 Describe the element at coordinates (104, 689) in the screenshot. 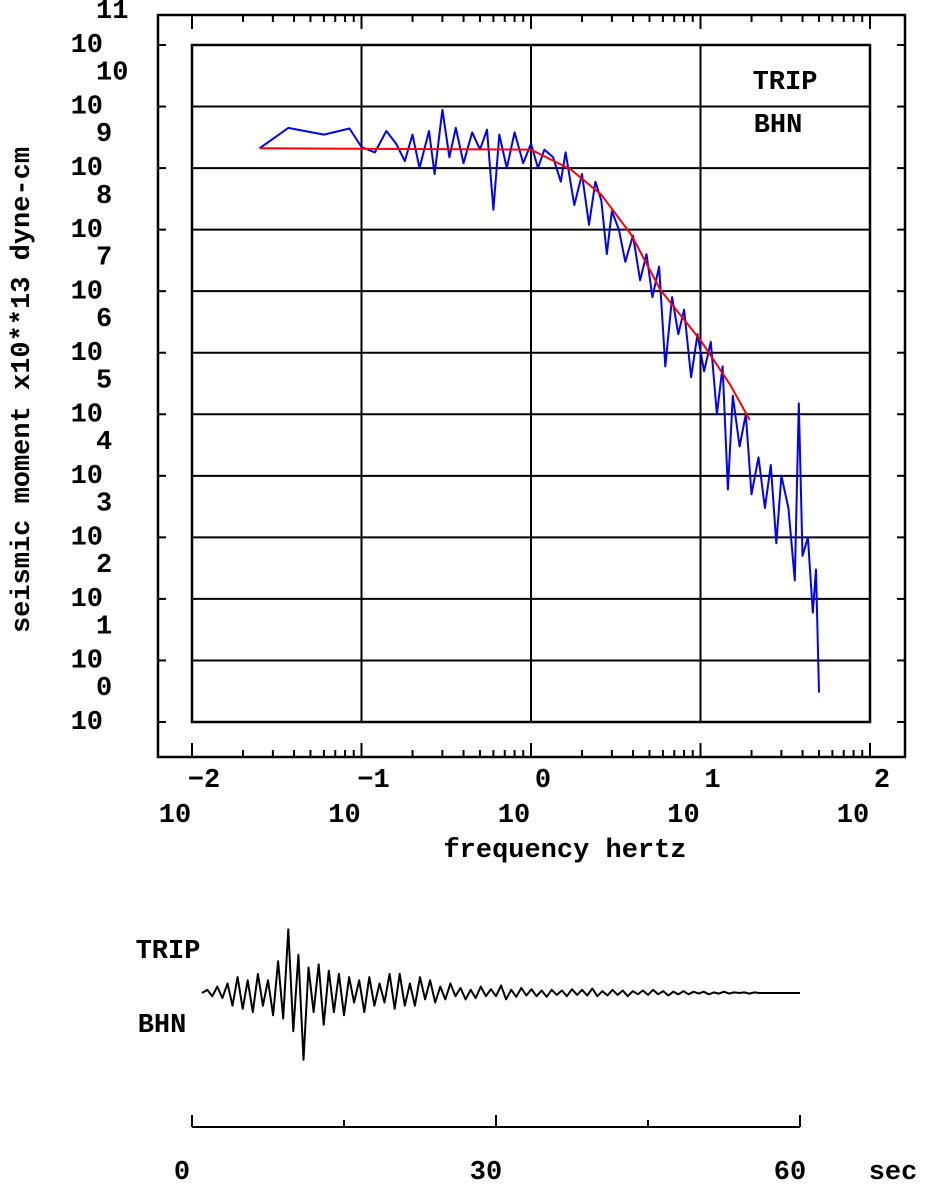

I see `y-tick-exponent: 0` at that location.